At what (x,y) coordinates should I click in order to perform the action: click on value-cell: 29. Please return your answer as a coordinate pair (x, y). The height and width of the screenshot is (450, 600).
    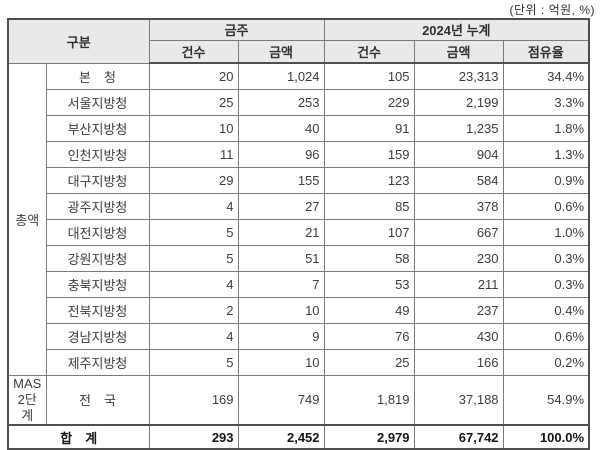
    Looking at the image, I should click on (193, 180).